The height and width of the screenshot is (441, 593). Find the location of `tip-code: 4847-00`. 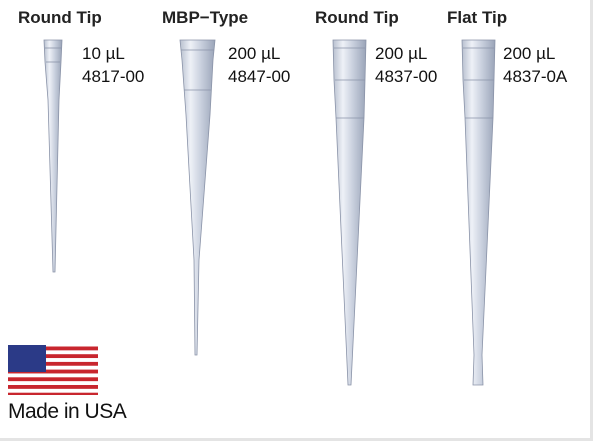

tip-code: 4847-00 is located at coordinates (259, 76).